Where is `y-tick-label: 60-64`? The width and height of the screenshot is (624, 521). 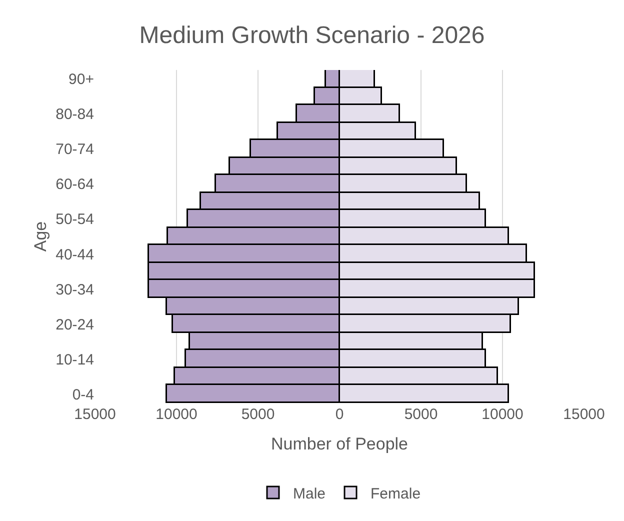
y-tick-label: 60-64 is located at coordinates (75, 185).